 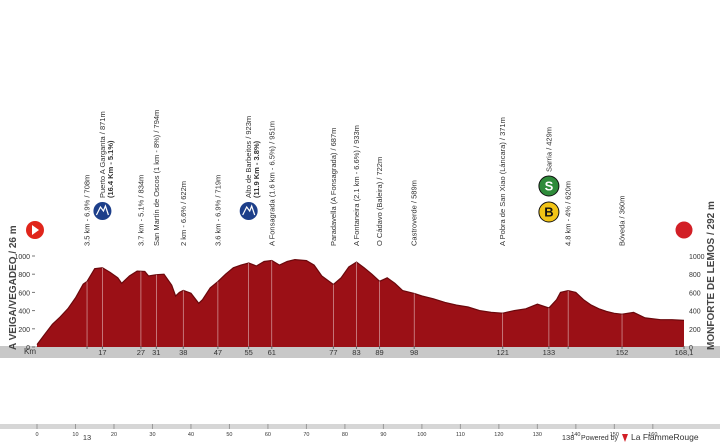 What do you see at coordinates (272, 352) in the screenshot?
I see `waypoint-km: 61` at bounding box center [272, 352].